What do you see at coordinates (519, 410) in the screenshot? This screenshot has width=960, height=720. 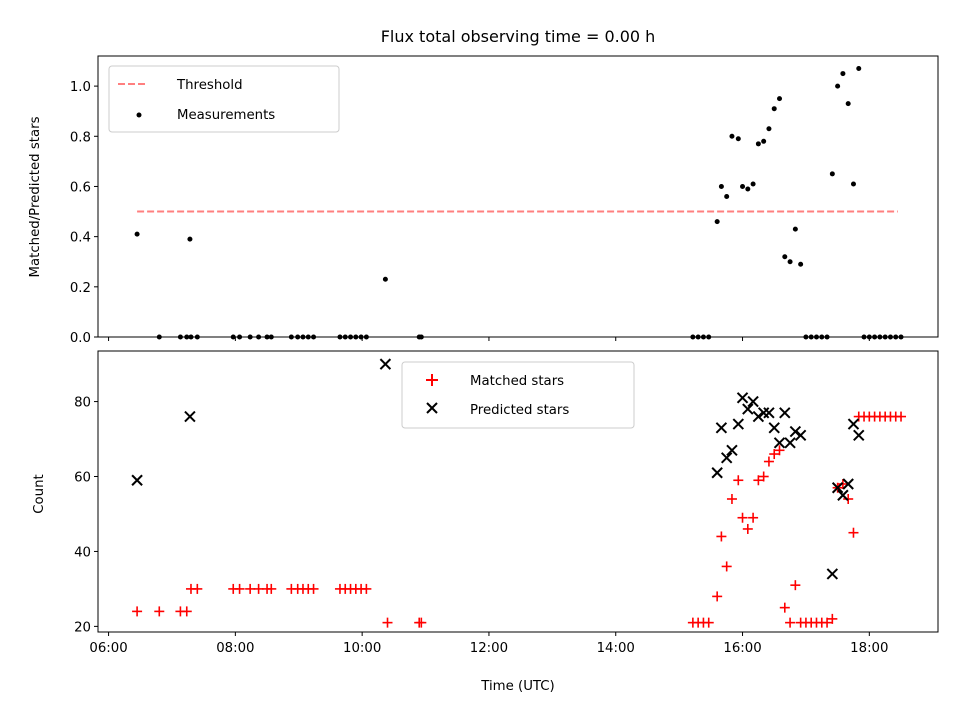 I see `predicted-legend-label: Predicted stars` at bounding box center [519, 410].